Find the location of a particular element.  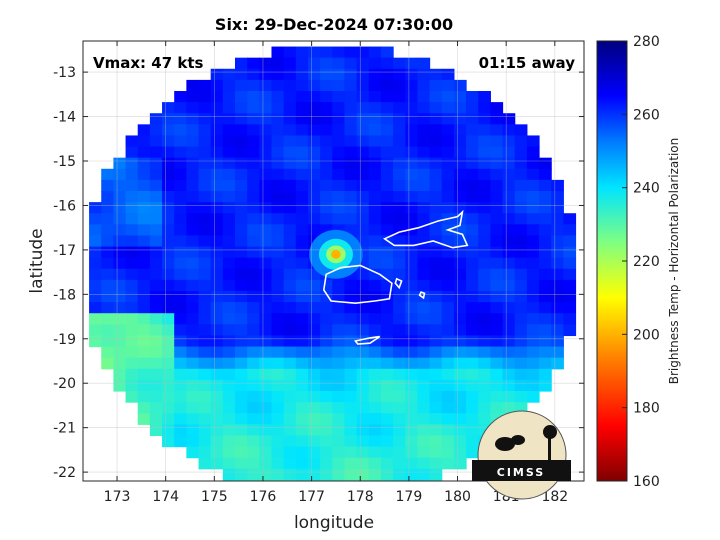

x-tick-label: 179 is located at coordinates (409, 497).